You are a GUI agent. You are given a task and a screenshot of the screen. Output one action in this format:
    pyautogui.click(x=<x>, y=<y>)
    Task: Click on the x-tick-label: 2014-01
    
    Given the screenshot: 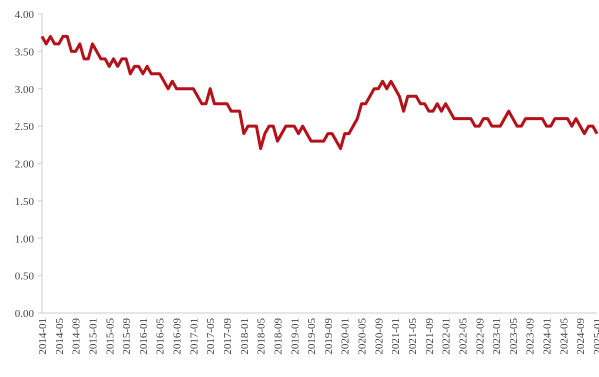 What is the action you would take?
    pyautogui.click(x=43, y=336)
    